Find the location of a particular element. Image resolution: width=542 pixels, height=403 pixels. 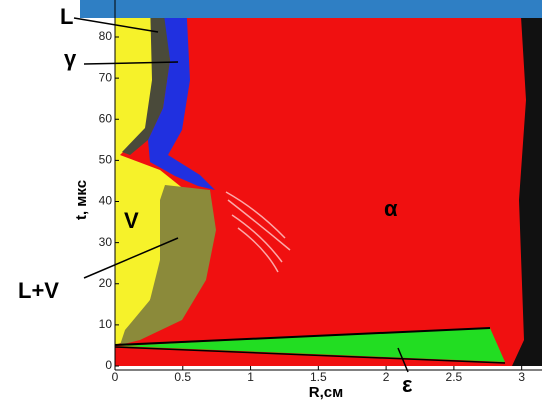

right-black-region is located at coordinates (527, 183).